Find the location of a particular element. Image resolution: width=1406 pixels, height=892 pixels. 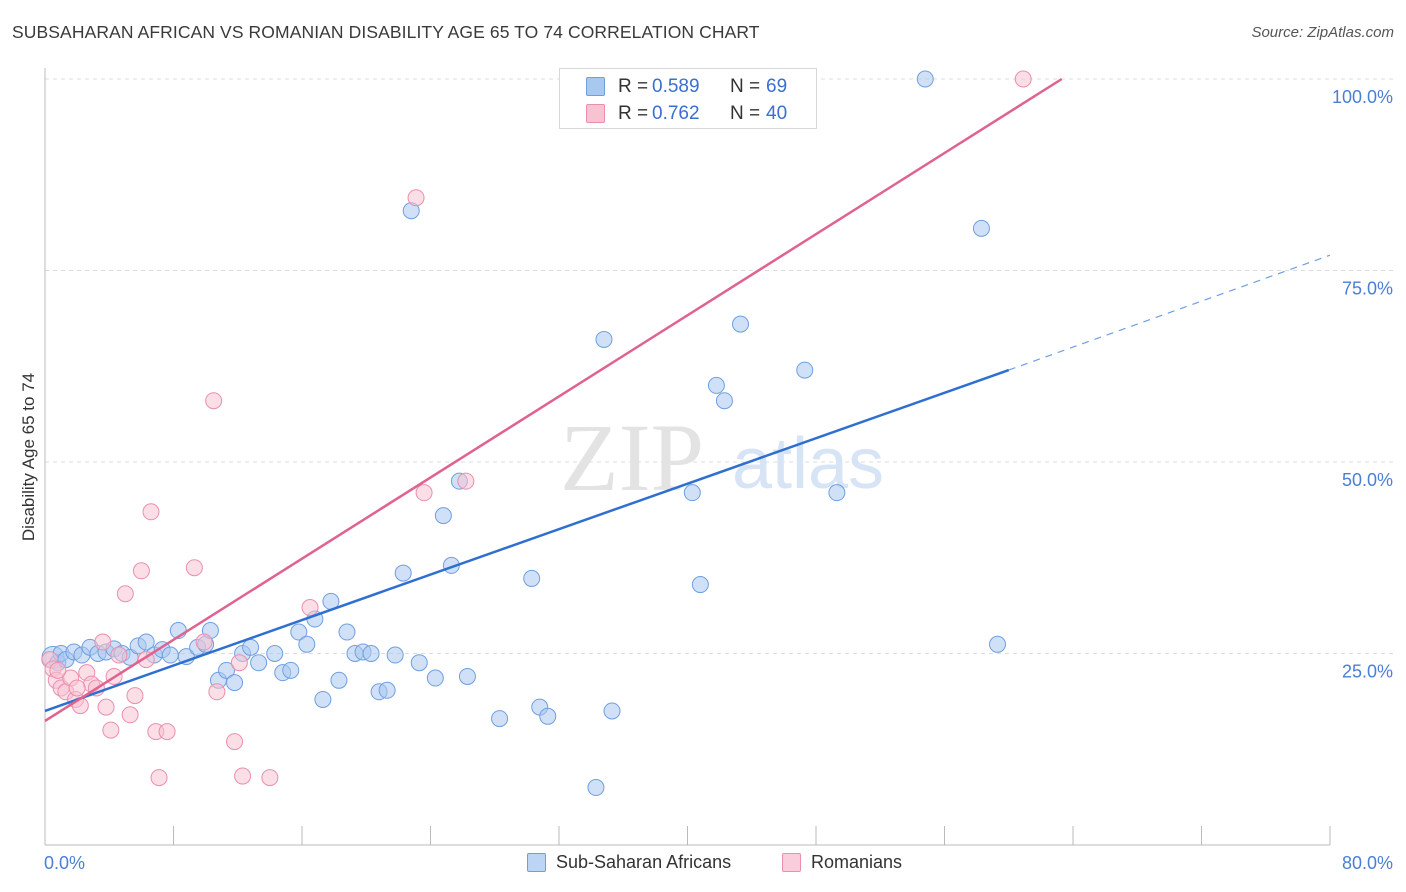

y-tick-label: 25.0% is located at coordinates (1367, 672).